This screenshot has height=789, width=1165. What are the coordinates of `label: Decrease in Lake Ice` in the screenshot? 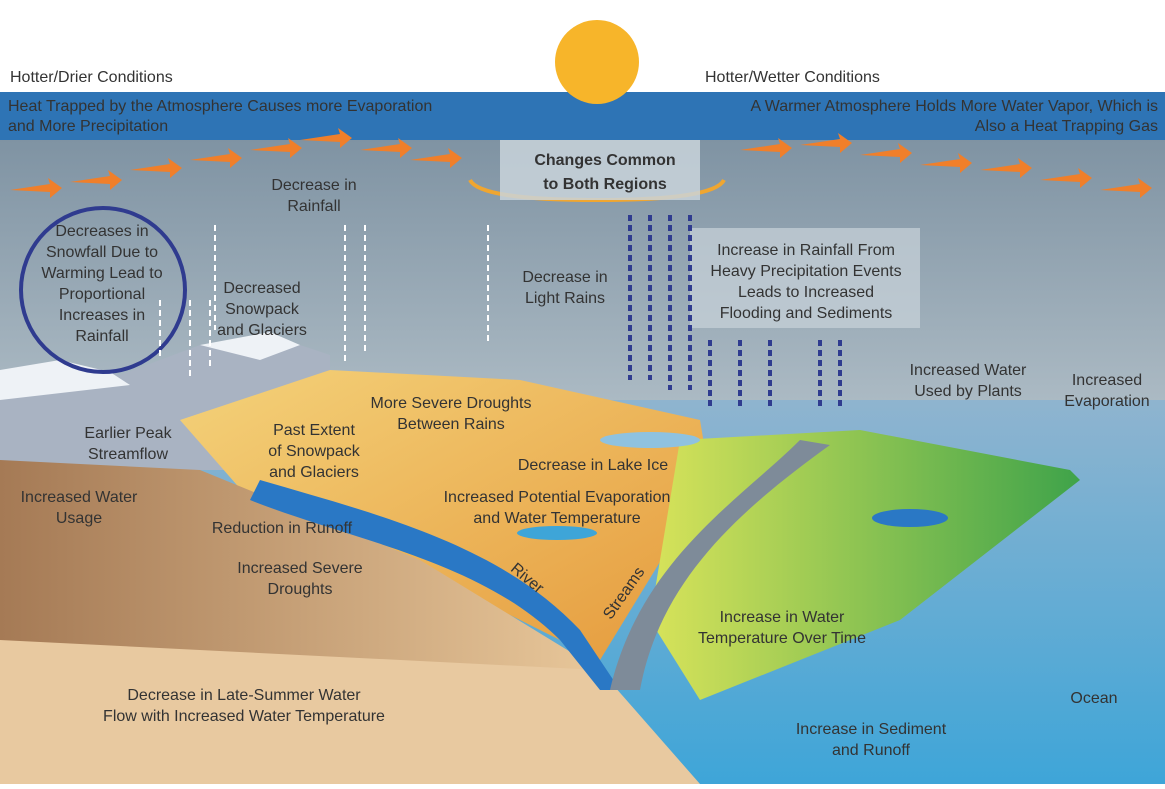 It's located at (593, 465).